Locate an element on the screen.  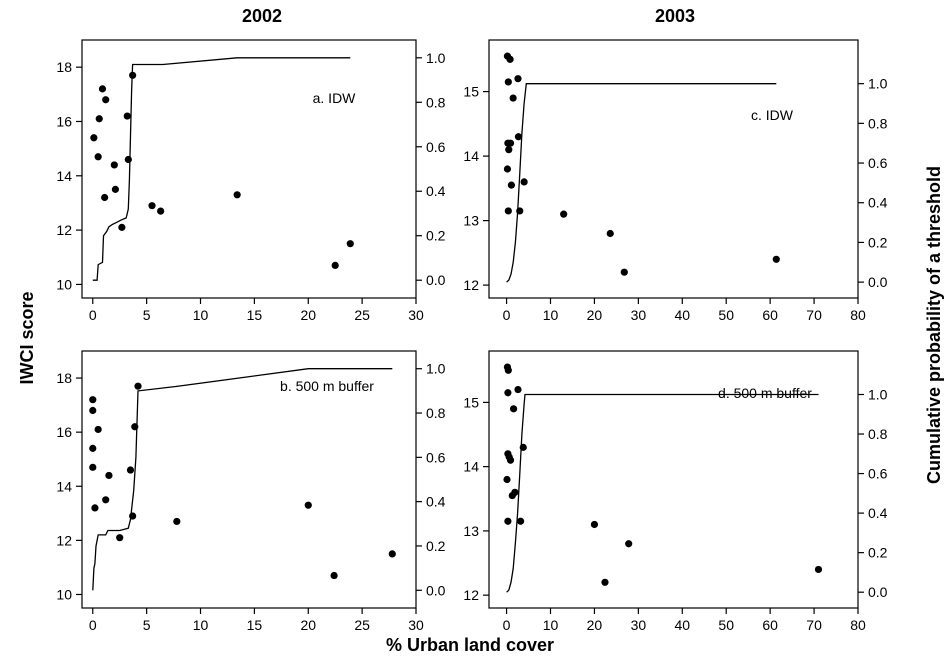
x-tick-label: 50 is located at coordinates (726, 315).